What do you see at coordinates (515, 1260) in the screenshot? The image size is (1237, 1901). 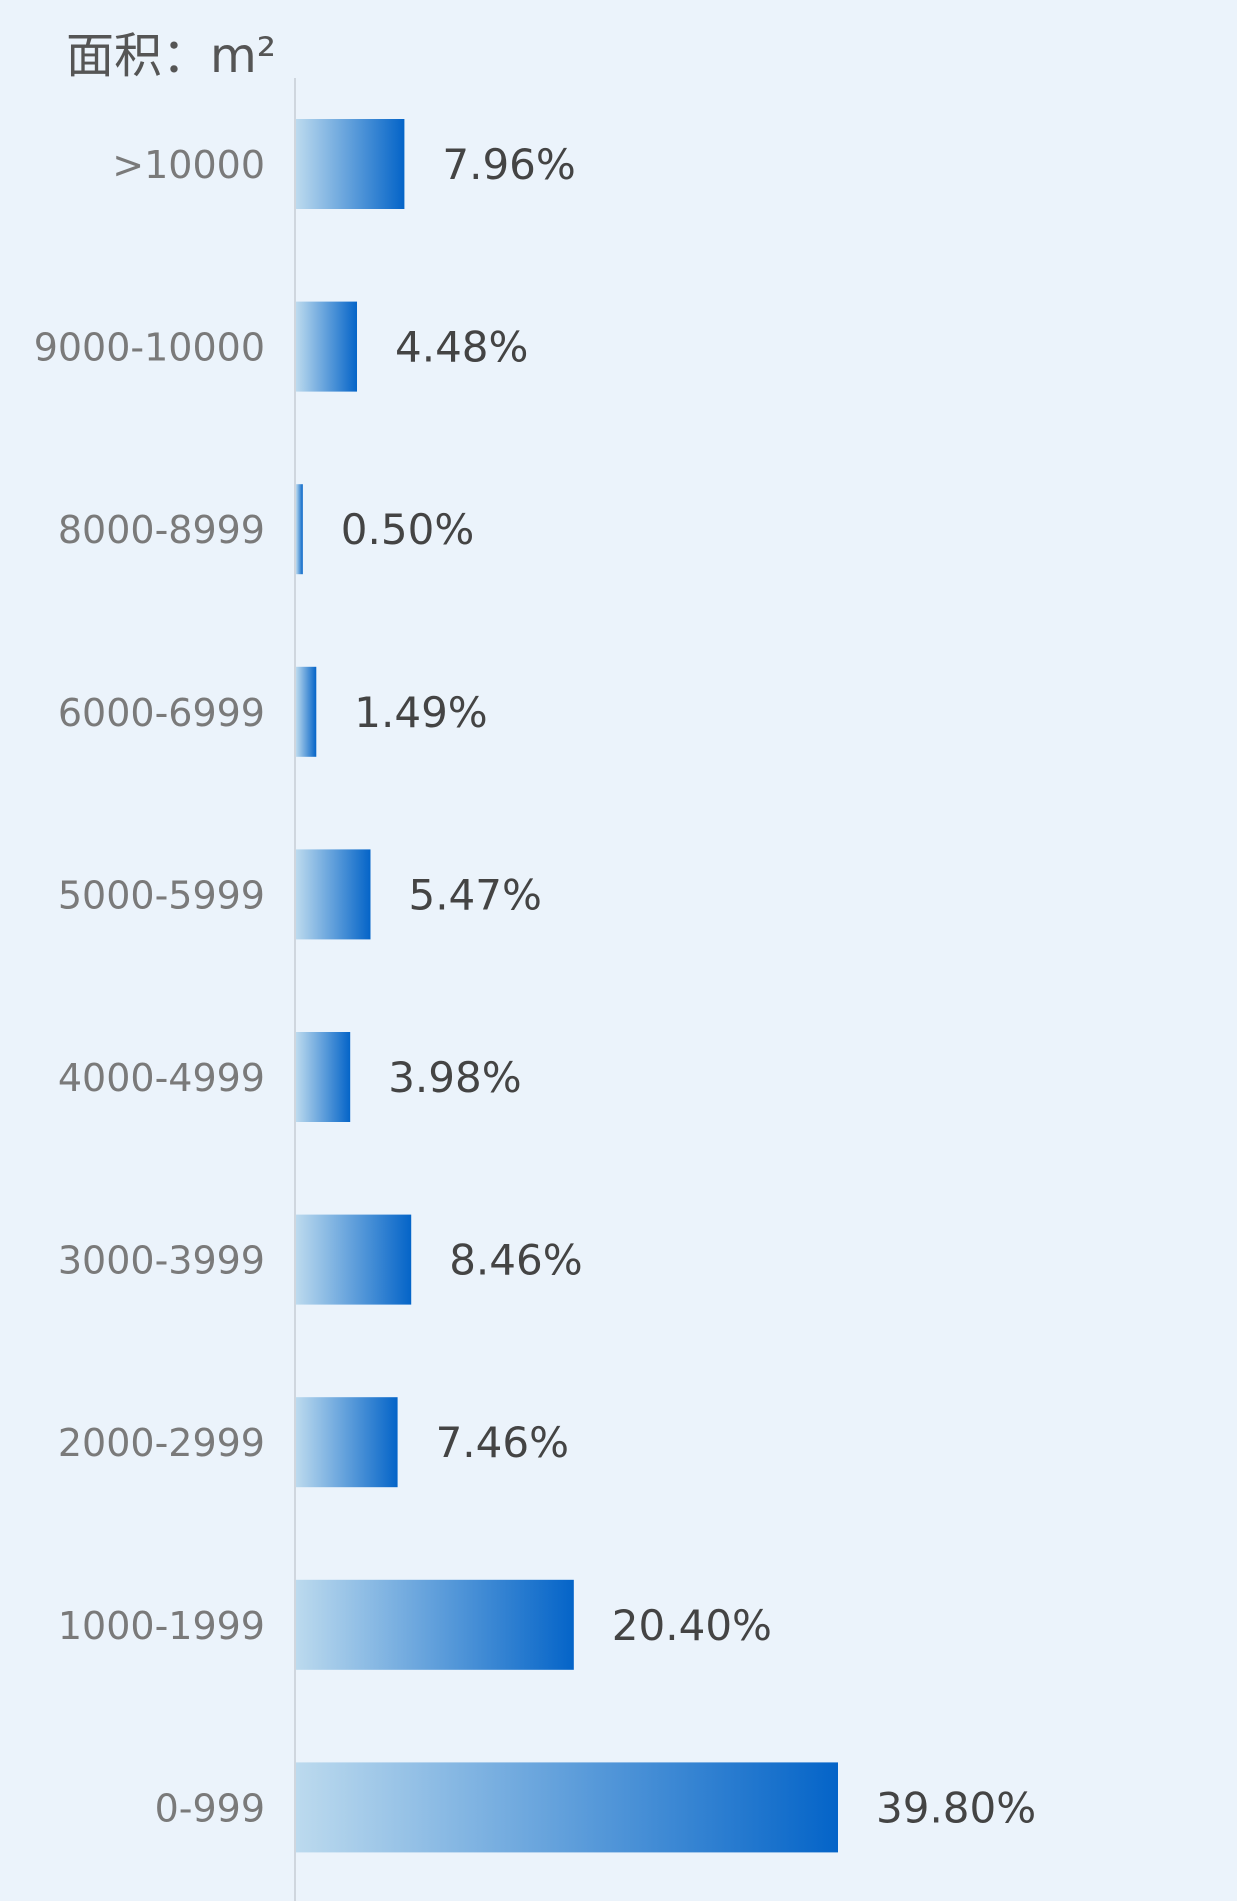 I see `value-label: 8.46%` at bounding box center [515, 1260].